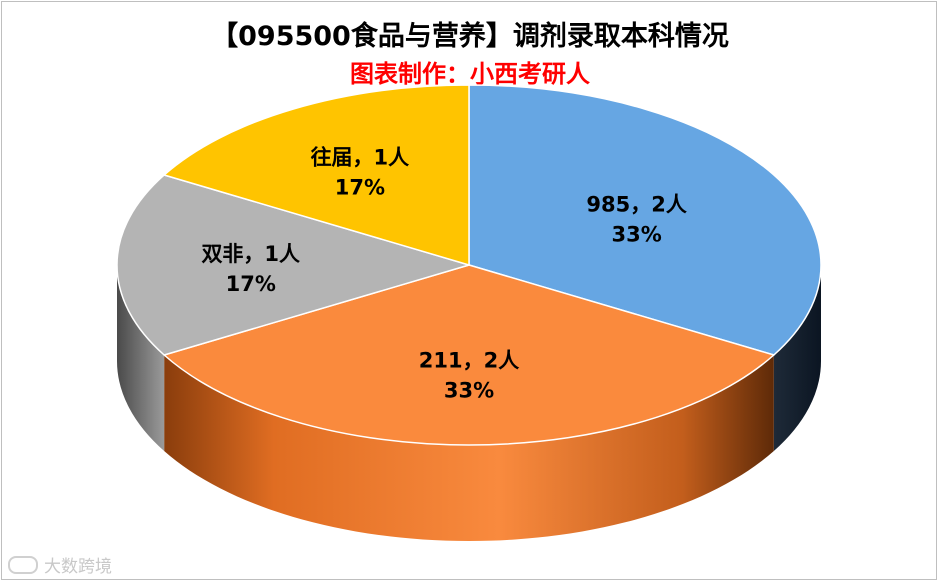 The height and width of the screenshot is (583, 940). Describe the element at coordinates (470, 36) in the screenshot. I see `chart-title: 【095500食品与营养】调剂录取本科情况` at that location.